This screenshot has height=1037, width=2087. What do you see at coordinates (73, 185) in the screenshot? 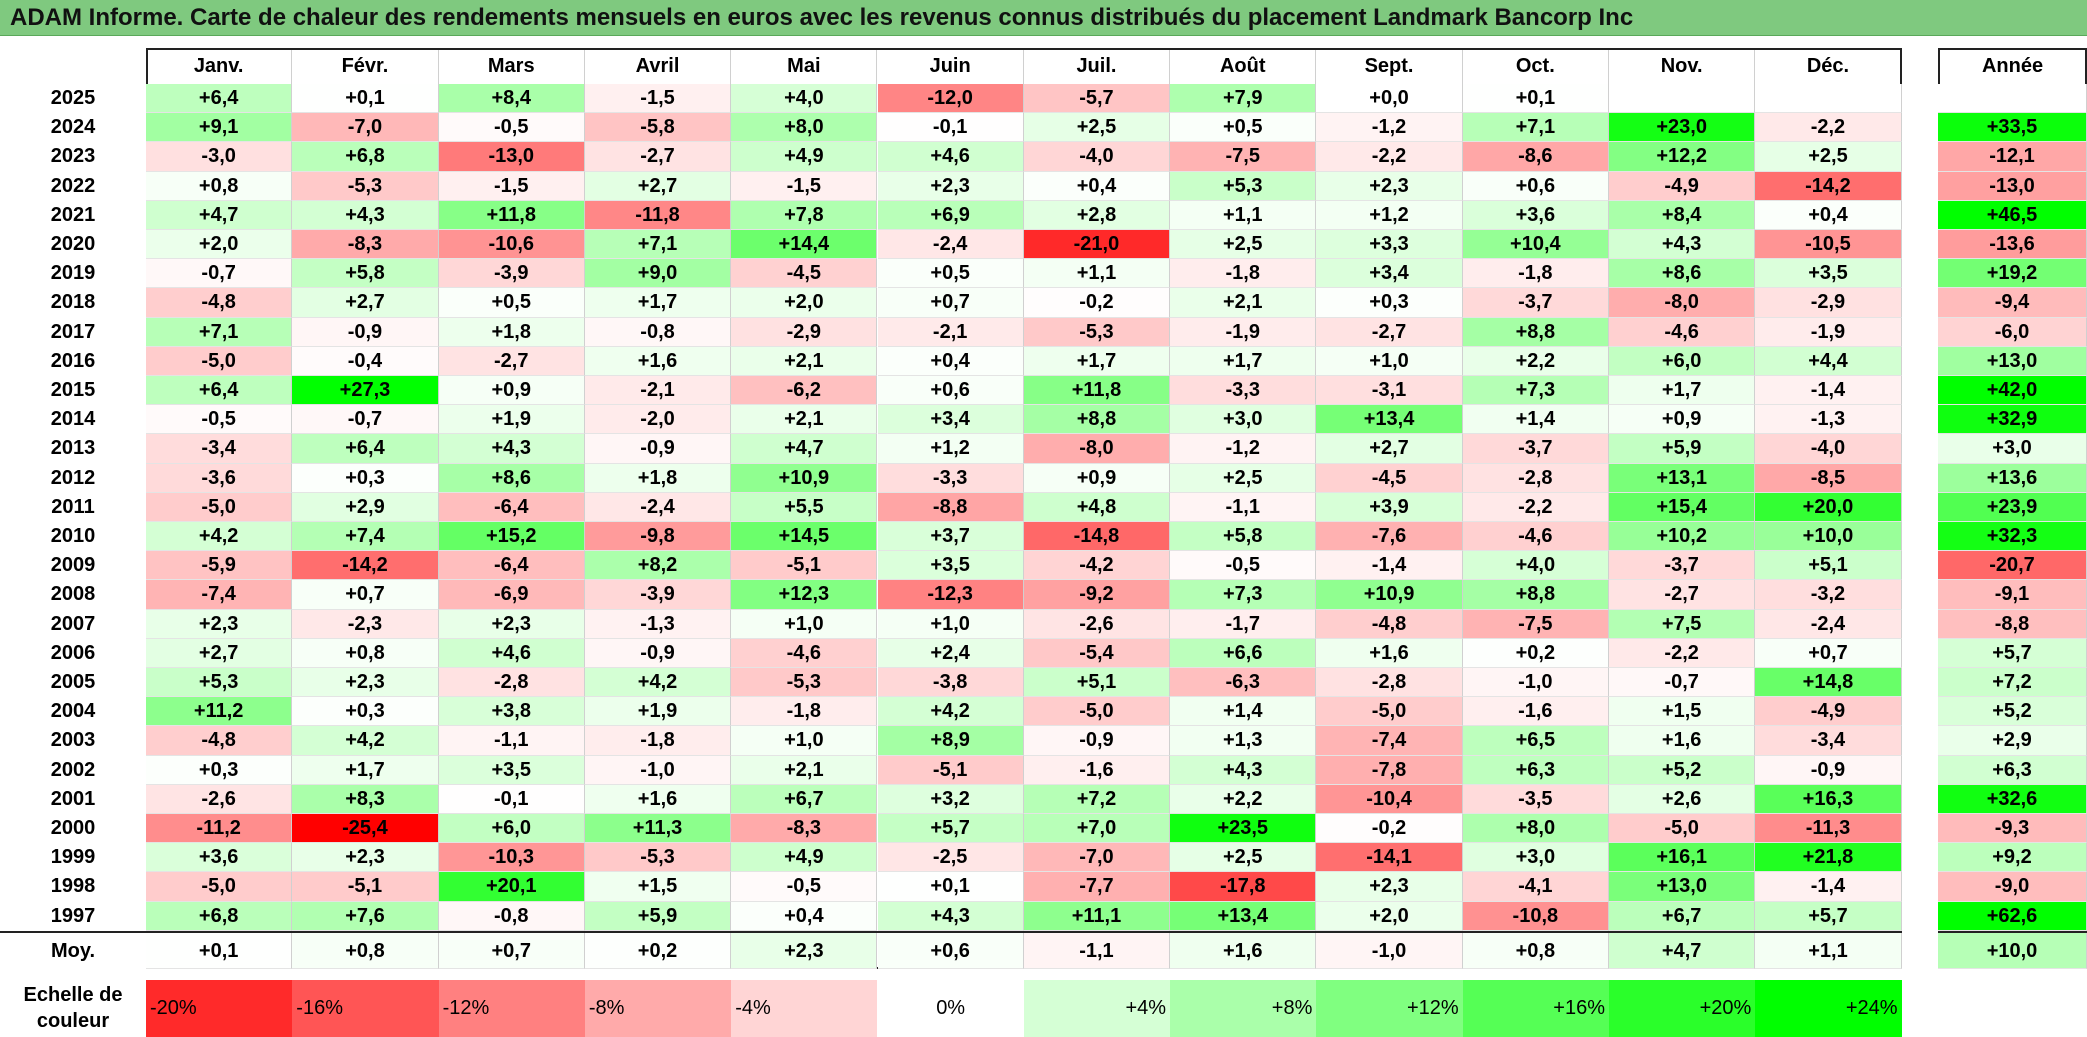
I see `year-label: 2022` at bounding box center [73, 185].